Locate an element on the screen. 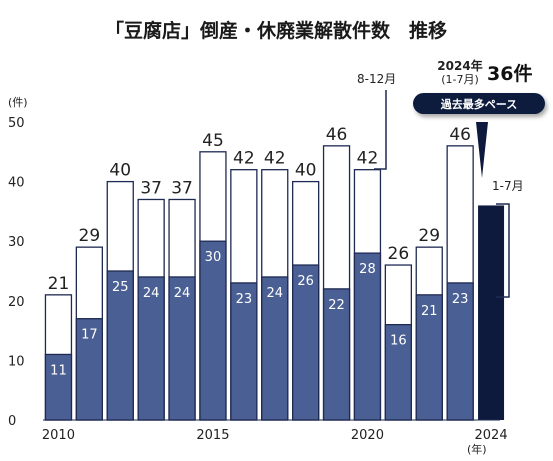 The width and height of the screenshot is (553, 461). bracket-lower-label: 1-7月 is located at coordinates (508, 186).